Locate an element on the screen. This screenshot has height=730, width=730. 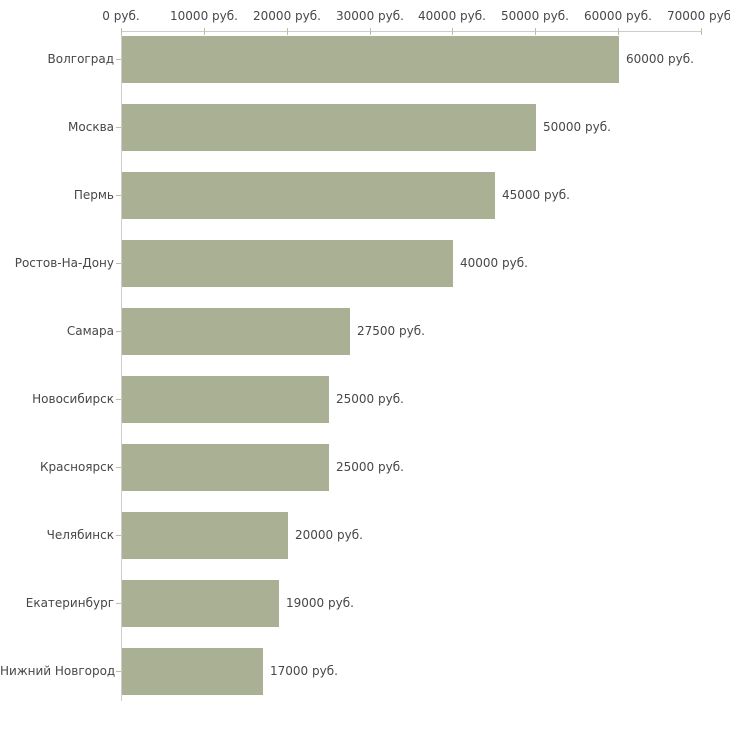
category-label: Челябинск is located at coordinates (80, 535).